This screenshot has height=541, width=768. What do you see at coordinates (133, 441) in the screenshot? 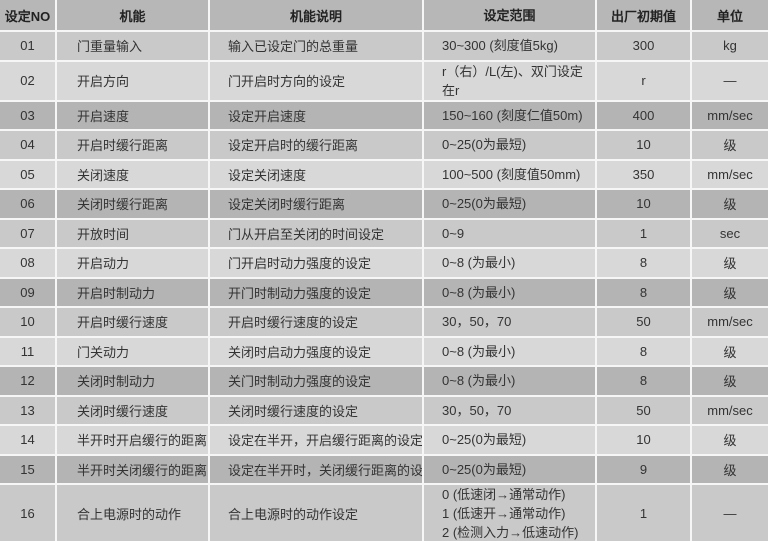
I see `cell-function: 半开时开启缓行的距离` at bounding box center [133, 441].